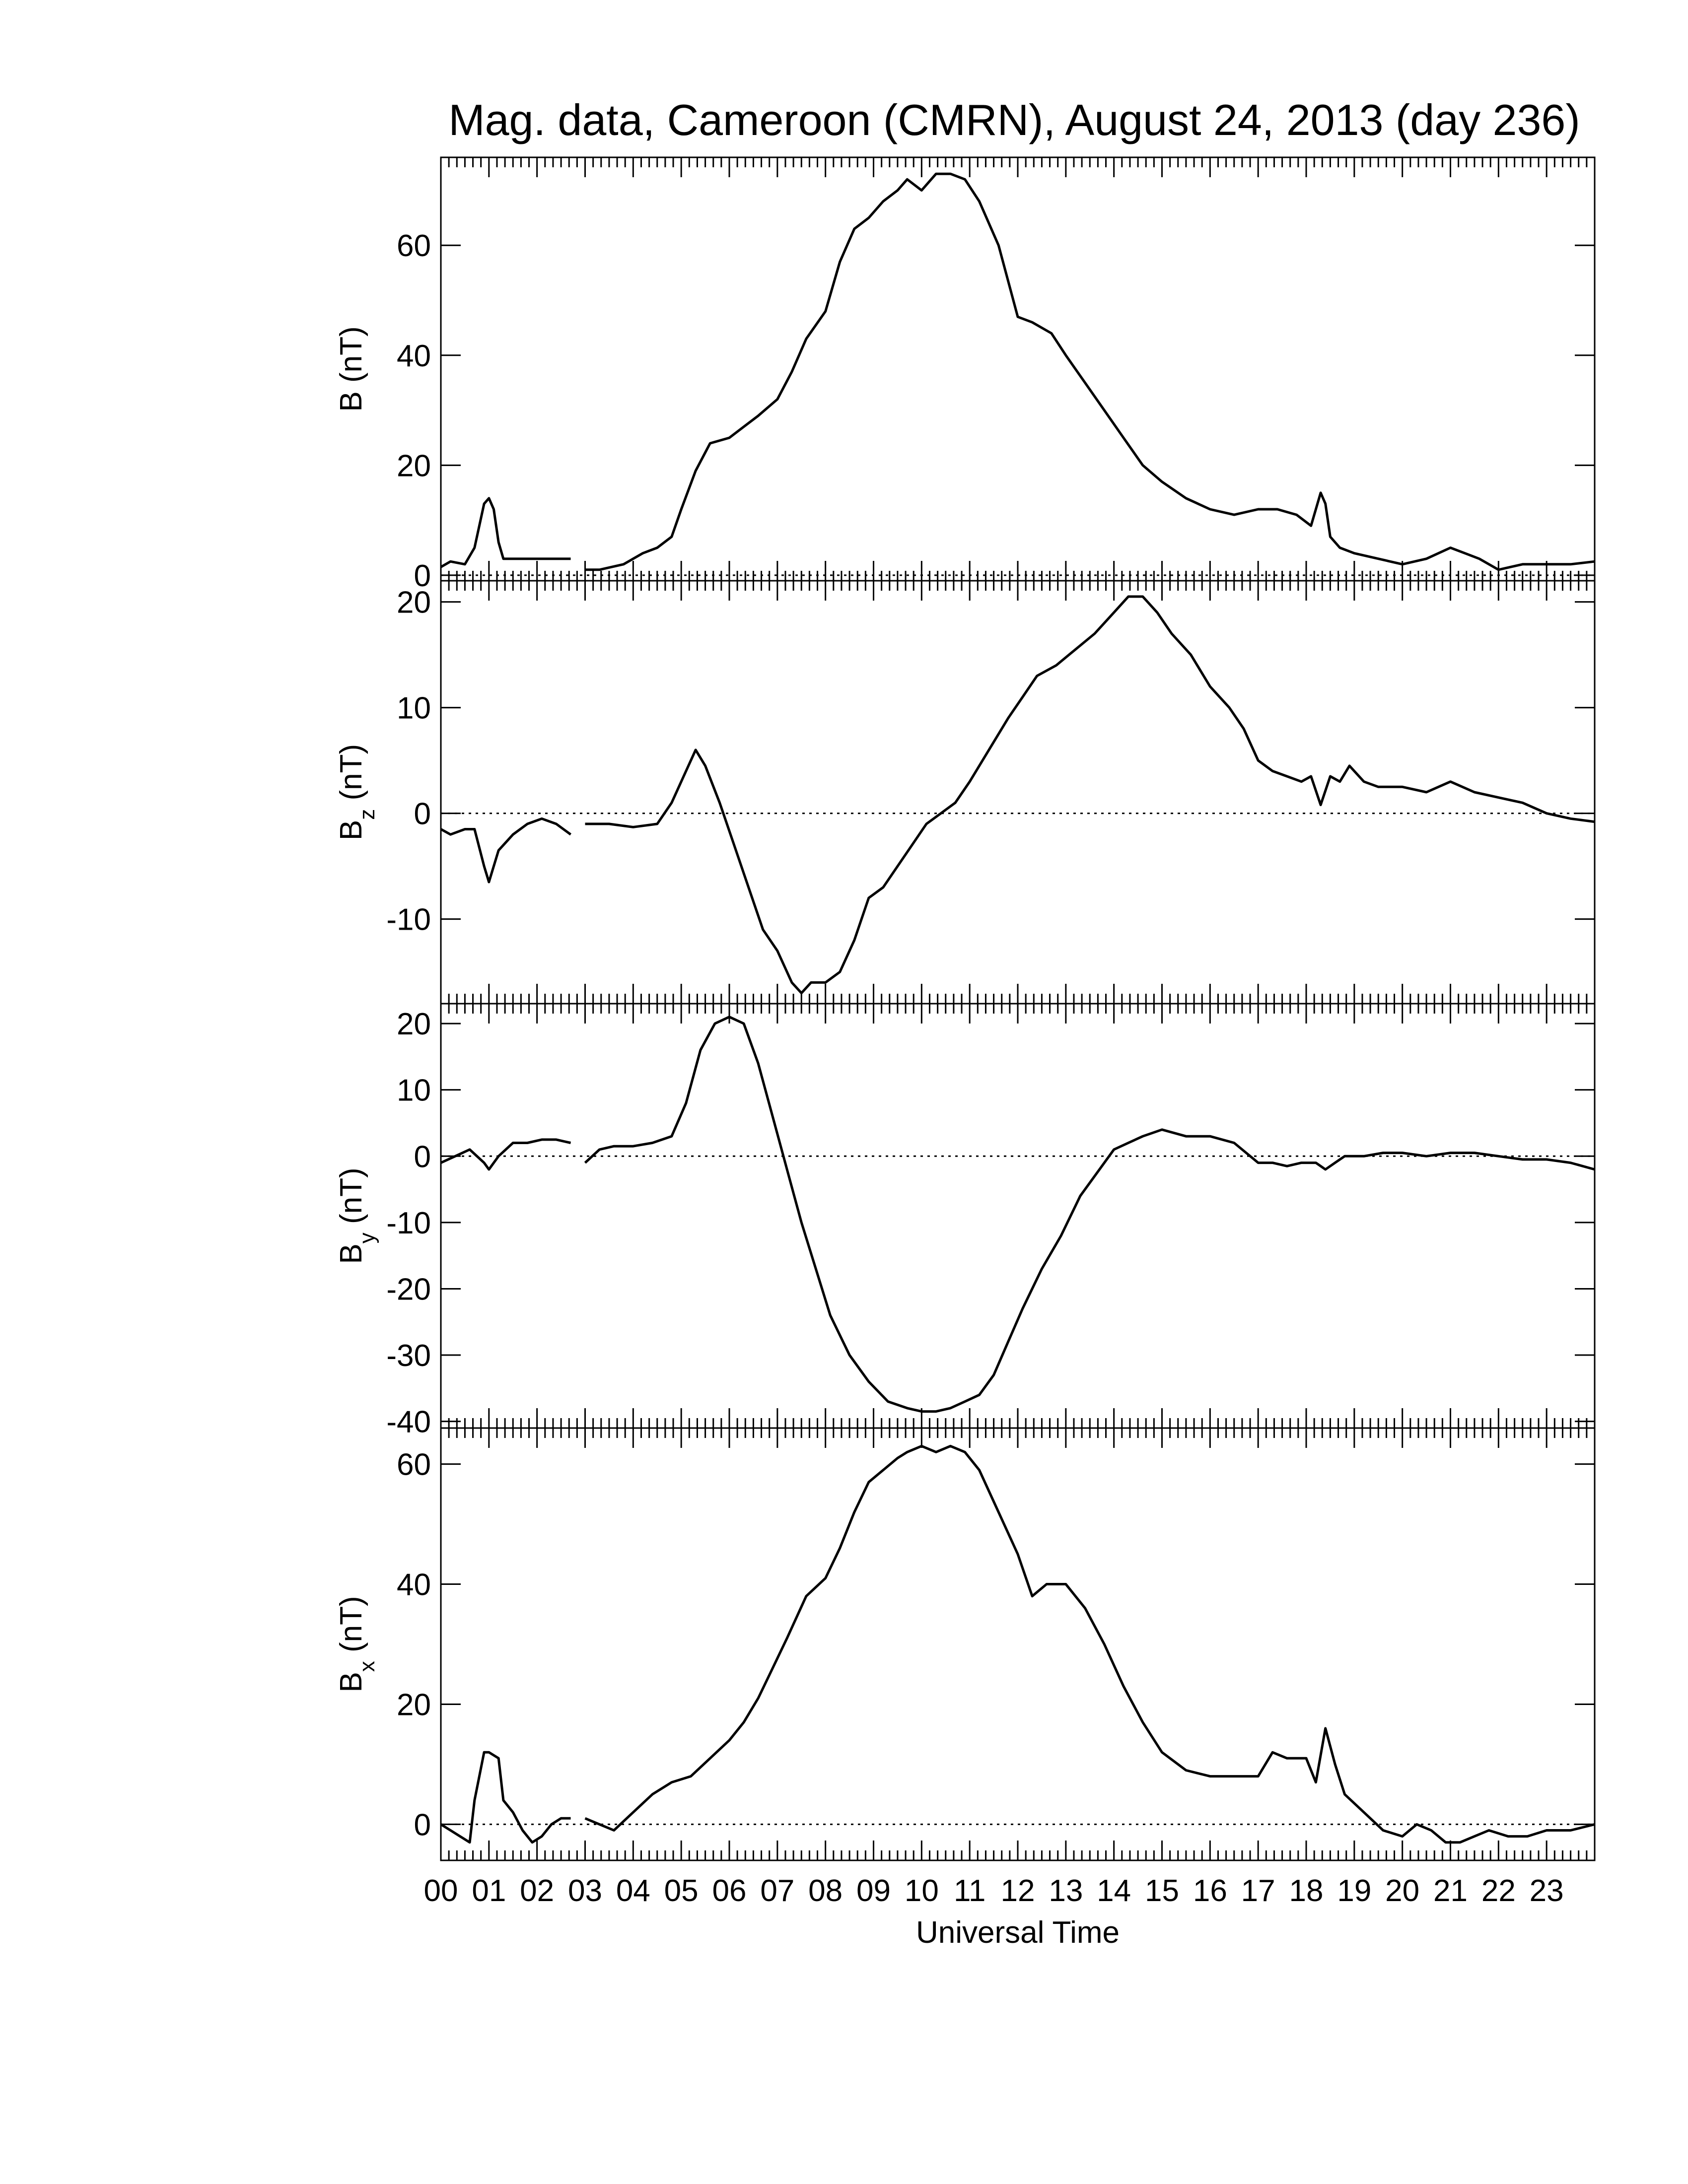 The width and height of the screenshot is (1688, 2184). What do you see at coordinates (873, 1891) in the screenshot?
I see `x-tick-label: 09` at bounding box center [873, 1891].